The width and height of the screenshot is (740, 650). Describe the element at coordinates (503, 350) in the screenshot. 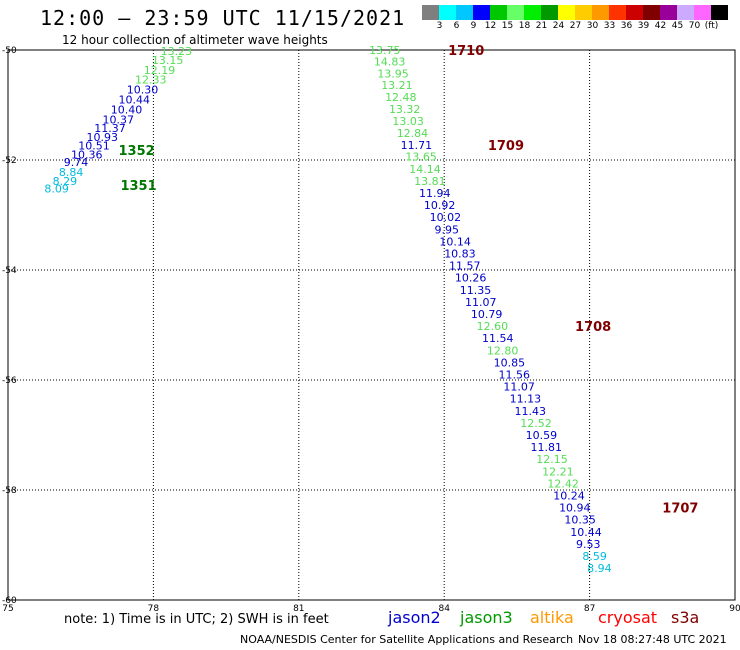

I see `swh-value-label: 12.80` at that location.